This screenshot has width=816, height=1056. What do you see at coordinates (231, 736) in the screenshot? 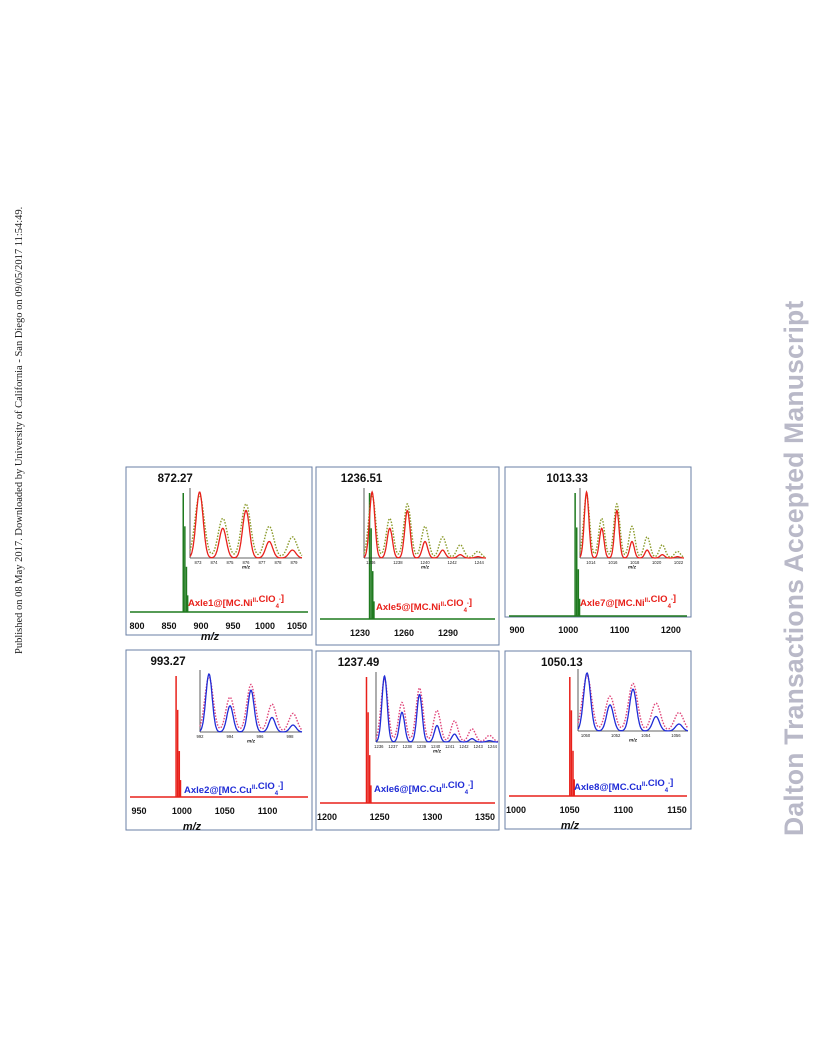
I see `inset-tick-label: 994` at bounding box center [231, 736].